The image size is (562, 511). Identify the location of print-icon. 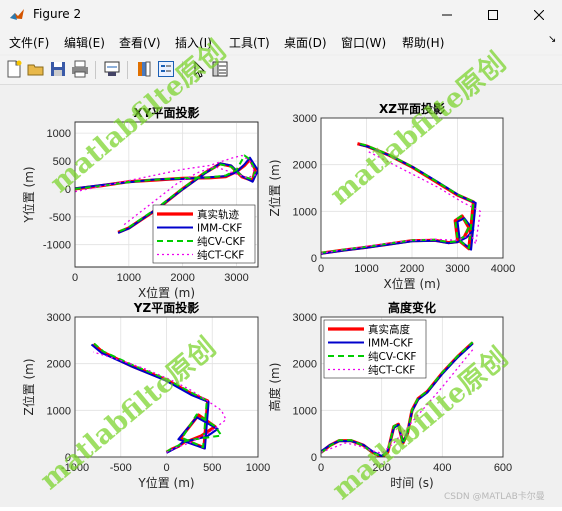
(80, 69).